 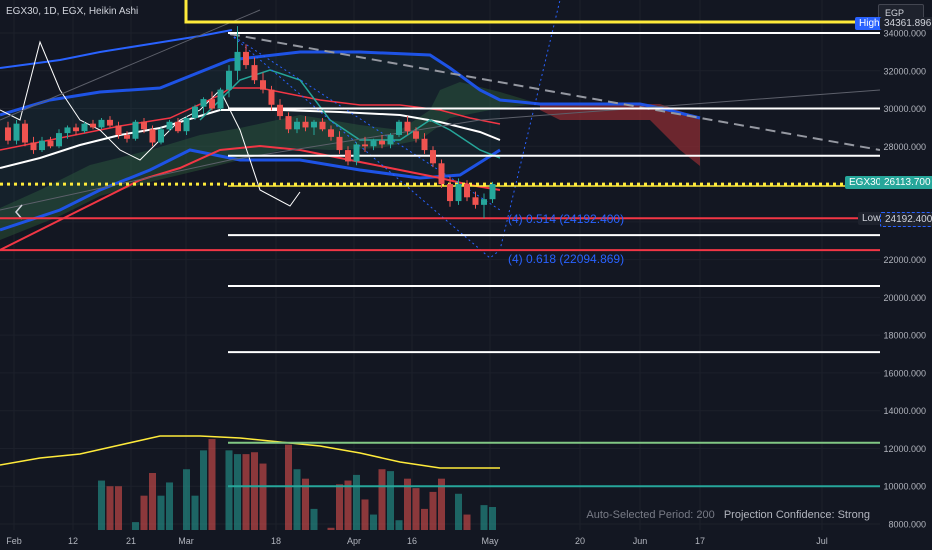 I want to click on last-price-value: 26113.700, so click(x=906, y=182).